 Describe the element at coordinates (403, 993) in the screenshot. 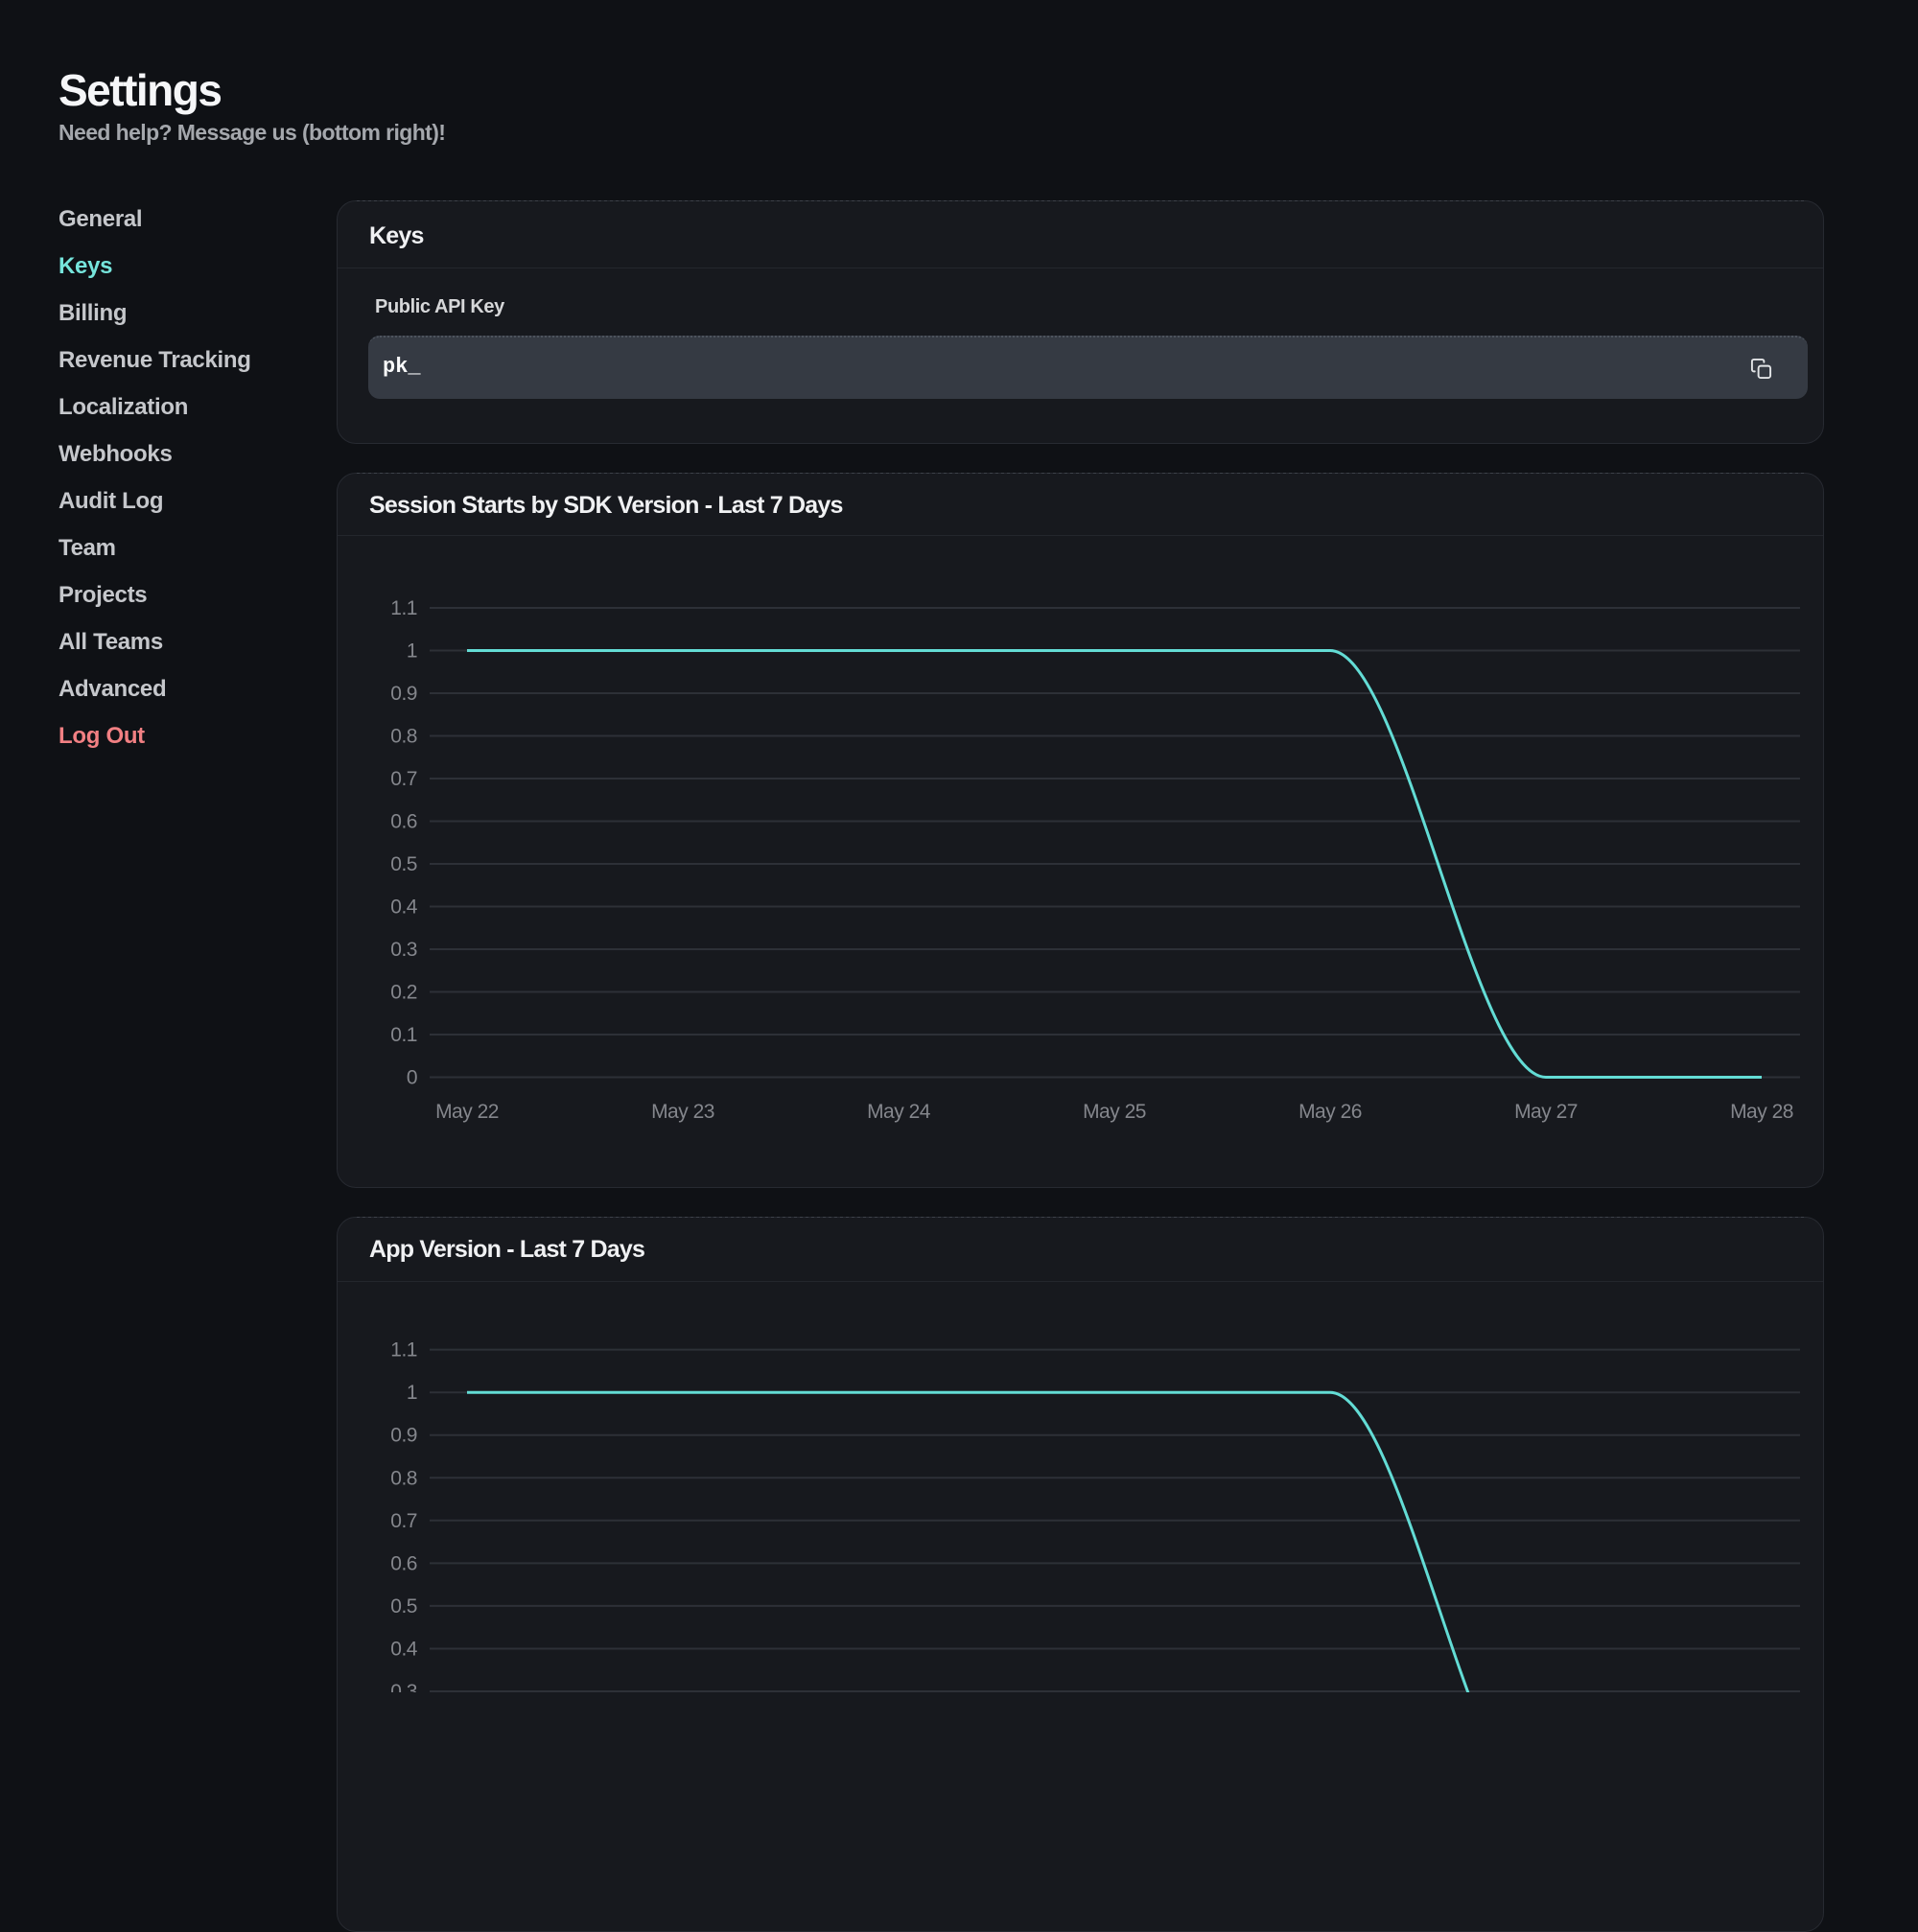

I see `svg-text: 0.2` at that location.